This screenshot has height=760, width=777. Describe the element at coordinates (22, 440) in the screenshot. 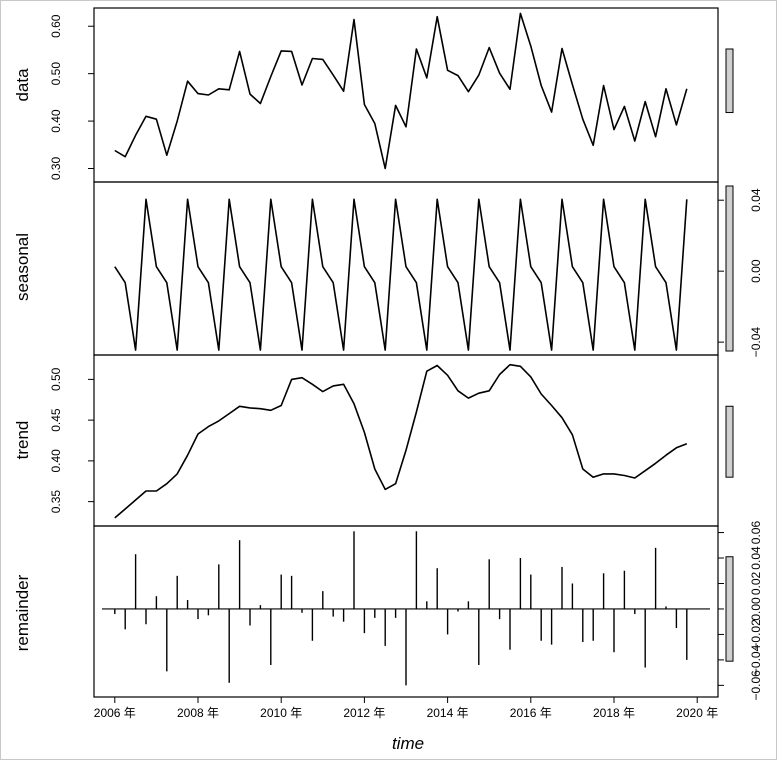

I see `panel-label-trend: trend` at that location.